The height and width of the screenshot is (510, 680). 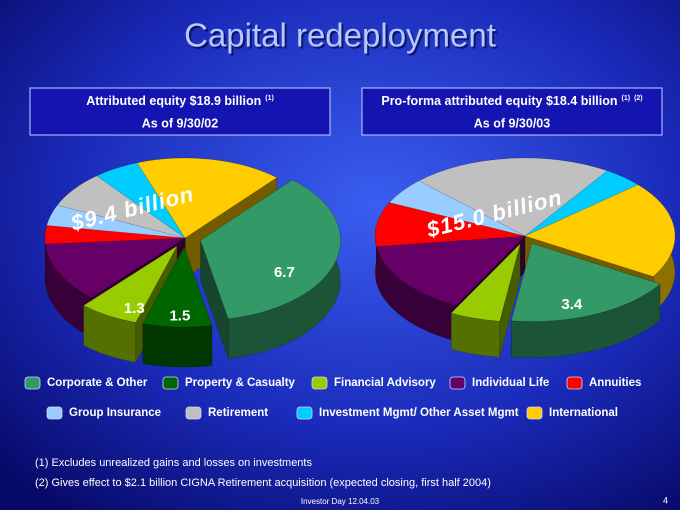 I want to click on legend-label: Corporate & Other, so click(x=97, y=383).